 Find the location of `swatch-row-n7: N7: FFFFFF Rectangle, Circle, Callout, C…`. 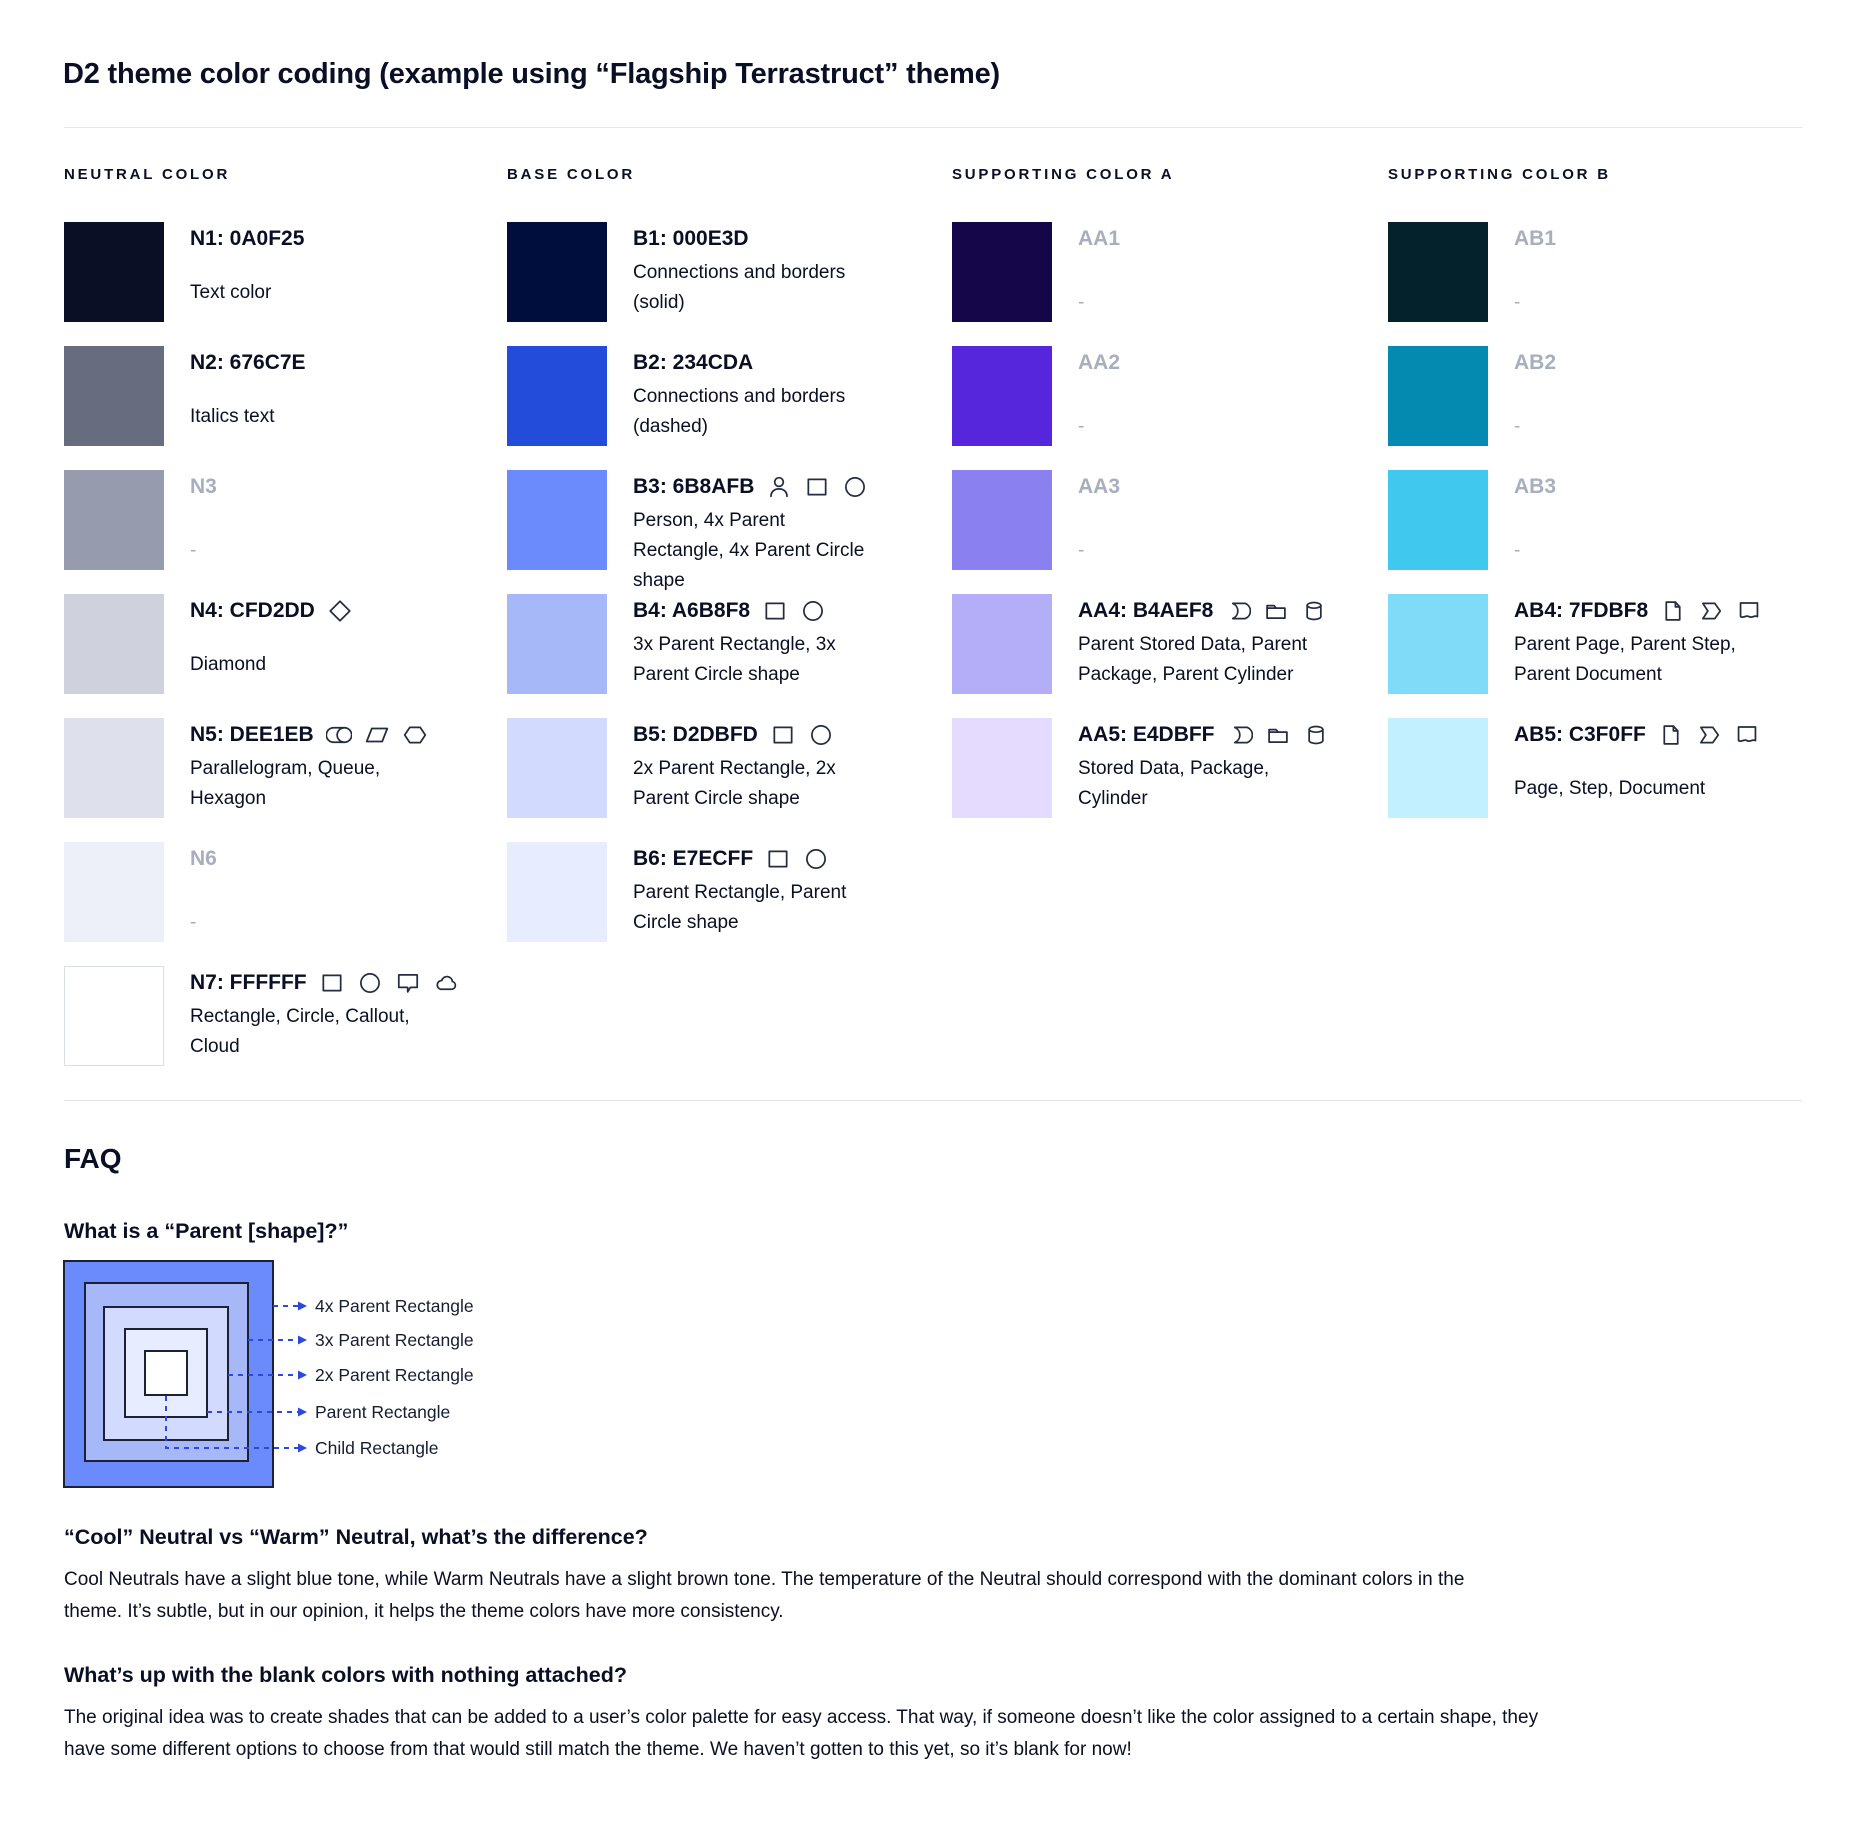

swatch-row-n7: N7: FFFFFF Rectangle, Circle, Callout, C… is located at coordinates (282, 1016).